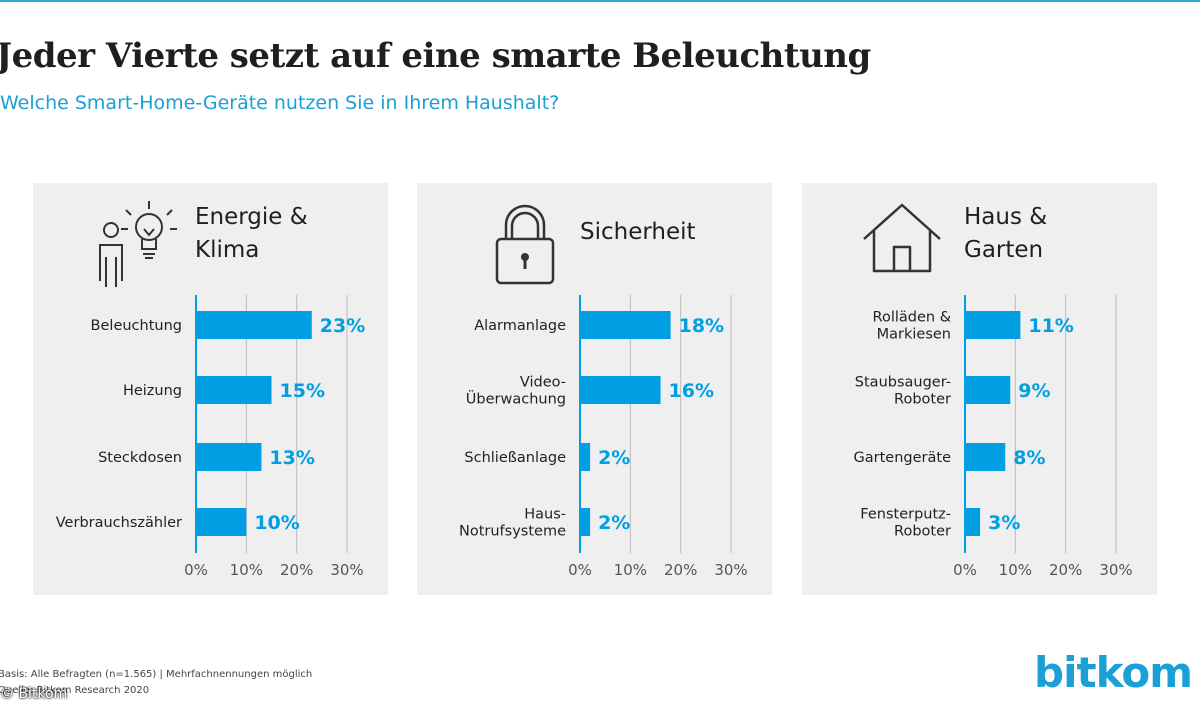 Image resolution: width=1200 pixels, height=720 pixels. I want to click on category-label: Heizung, so click(152, 391).